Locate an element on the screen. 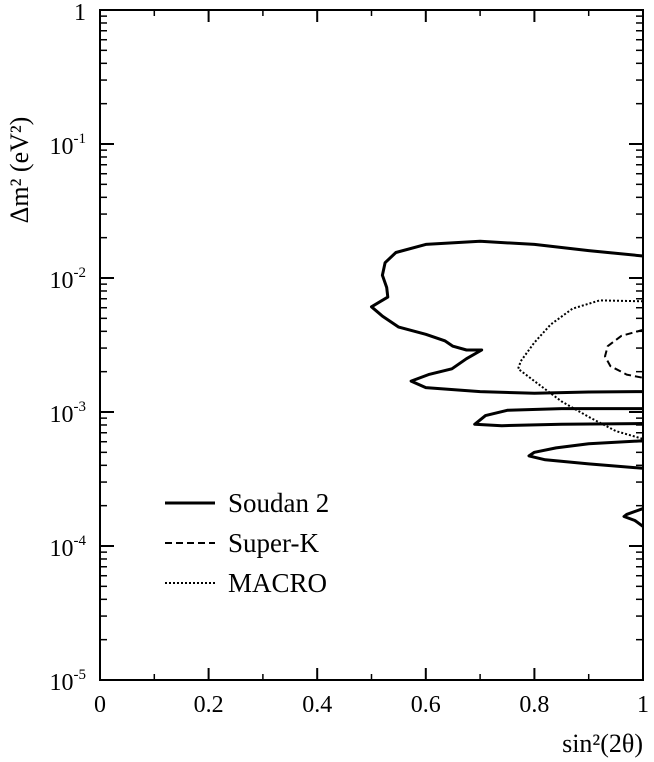  y-tick-label: 10⁻⁴ is located at coordinates (68, 547).